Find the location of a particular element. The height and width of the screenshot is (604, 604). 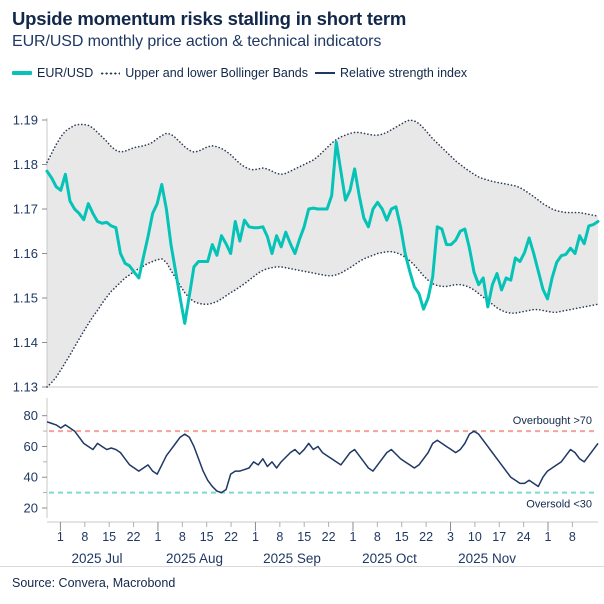

rsi-y-tick-label: 60 is located at coordinates (31, 446).